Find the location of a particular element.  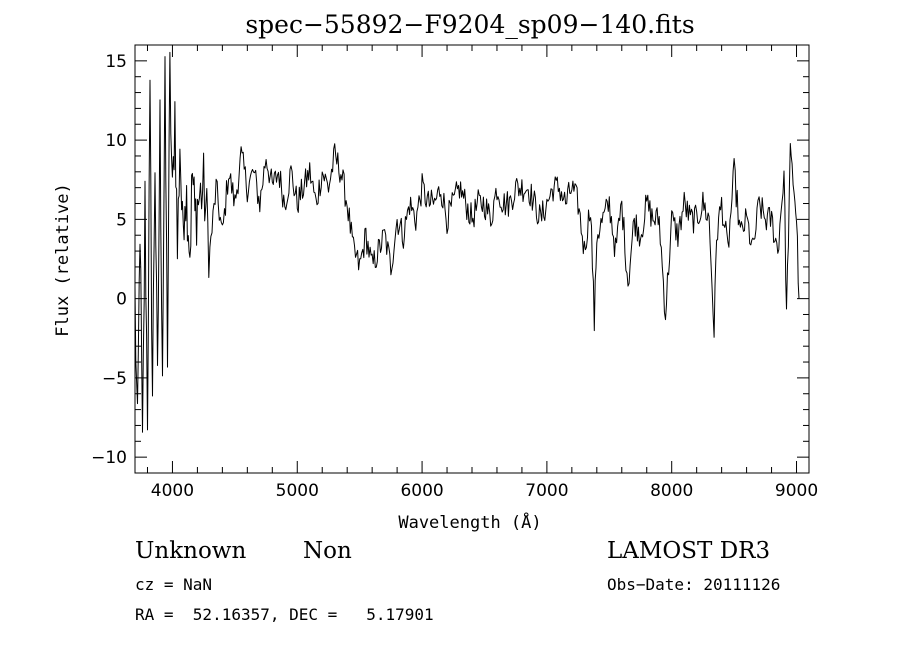

y-tick-label: 10 is located at coordinates (116, 141).